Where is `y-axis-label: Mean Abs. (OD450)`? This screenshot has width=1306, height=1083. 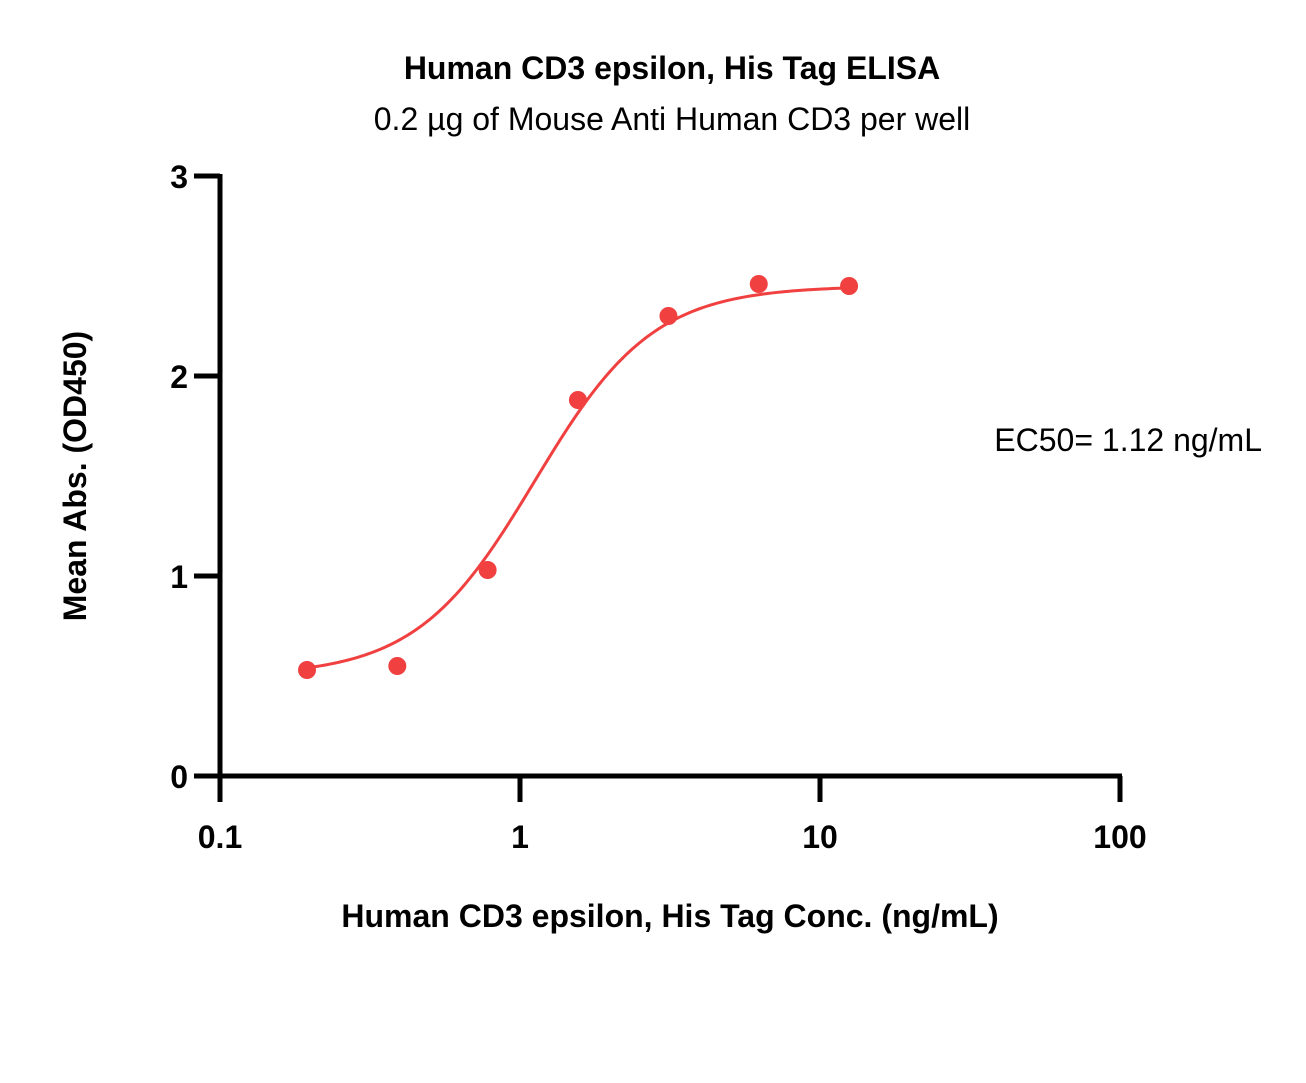
y-axis-label: Mean Abs. (OD450) is located at coordinates (75, 476).